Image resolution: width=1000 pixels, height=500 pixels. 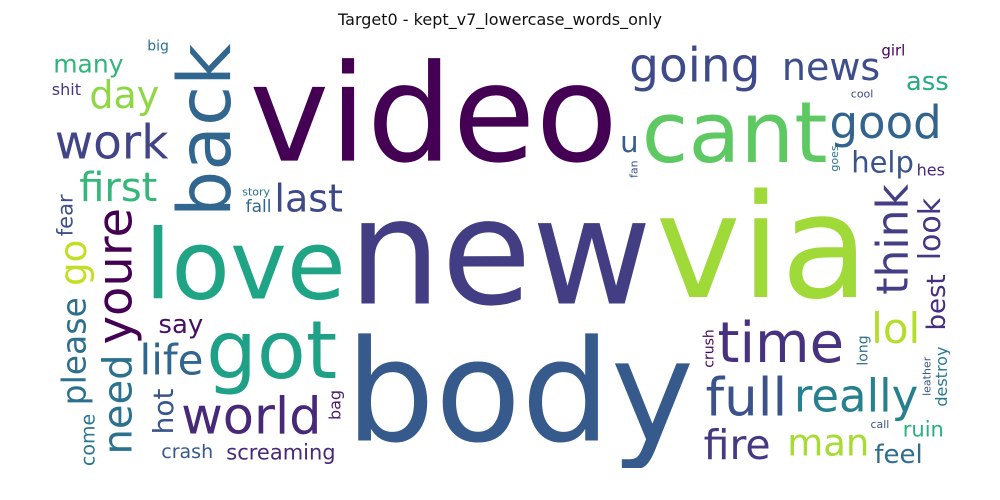 What do you see at coordinates (73, 263) in the screenshot?
I see `word-go: go` at bounding box center [73, 263].